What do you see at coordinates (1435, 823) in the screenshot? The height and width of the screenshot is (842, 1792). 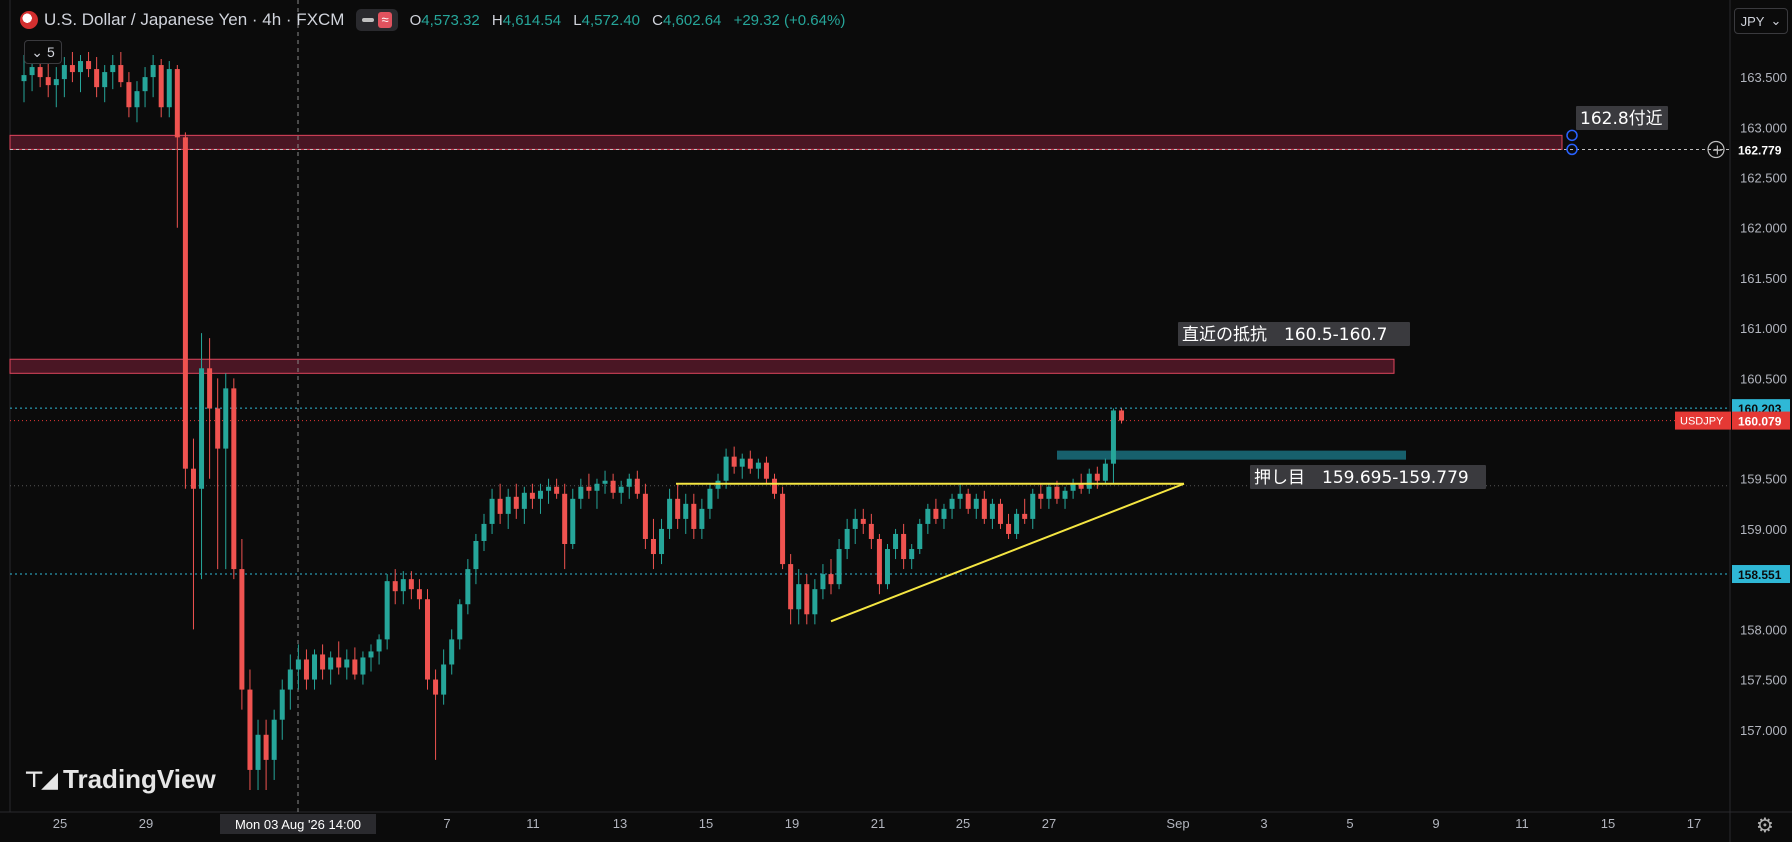 I see `time-tick-label: 9` at bounding box center [1435, 823].